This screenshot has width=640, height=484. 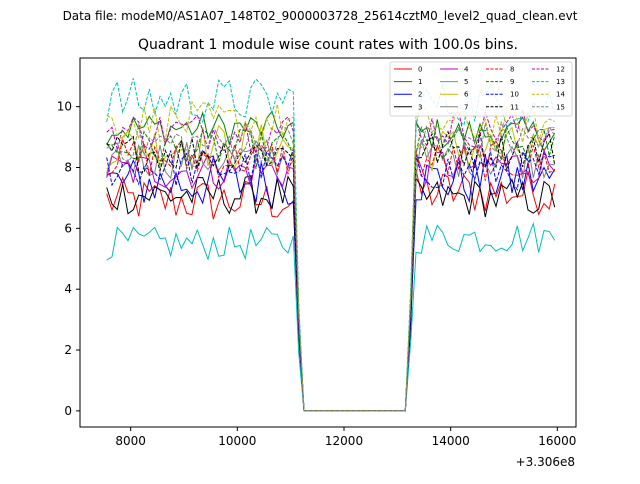 I want to click on legend-label-11: 11, so click(x=514, y=107).